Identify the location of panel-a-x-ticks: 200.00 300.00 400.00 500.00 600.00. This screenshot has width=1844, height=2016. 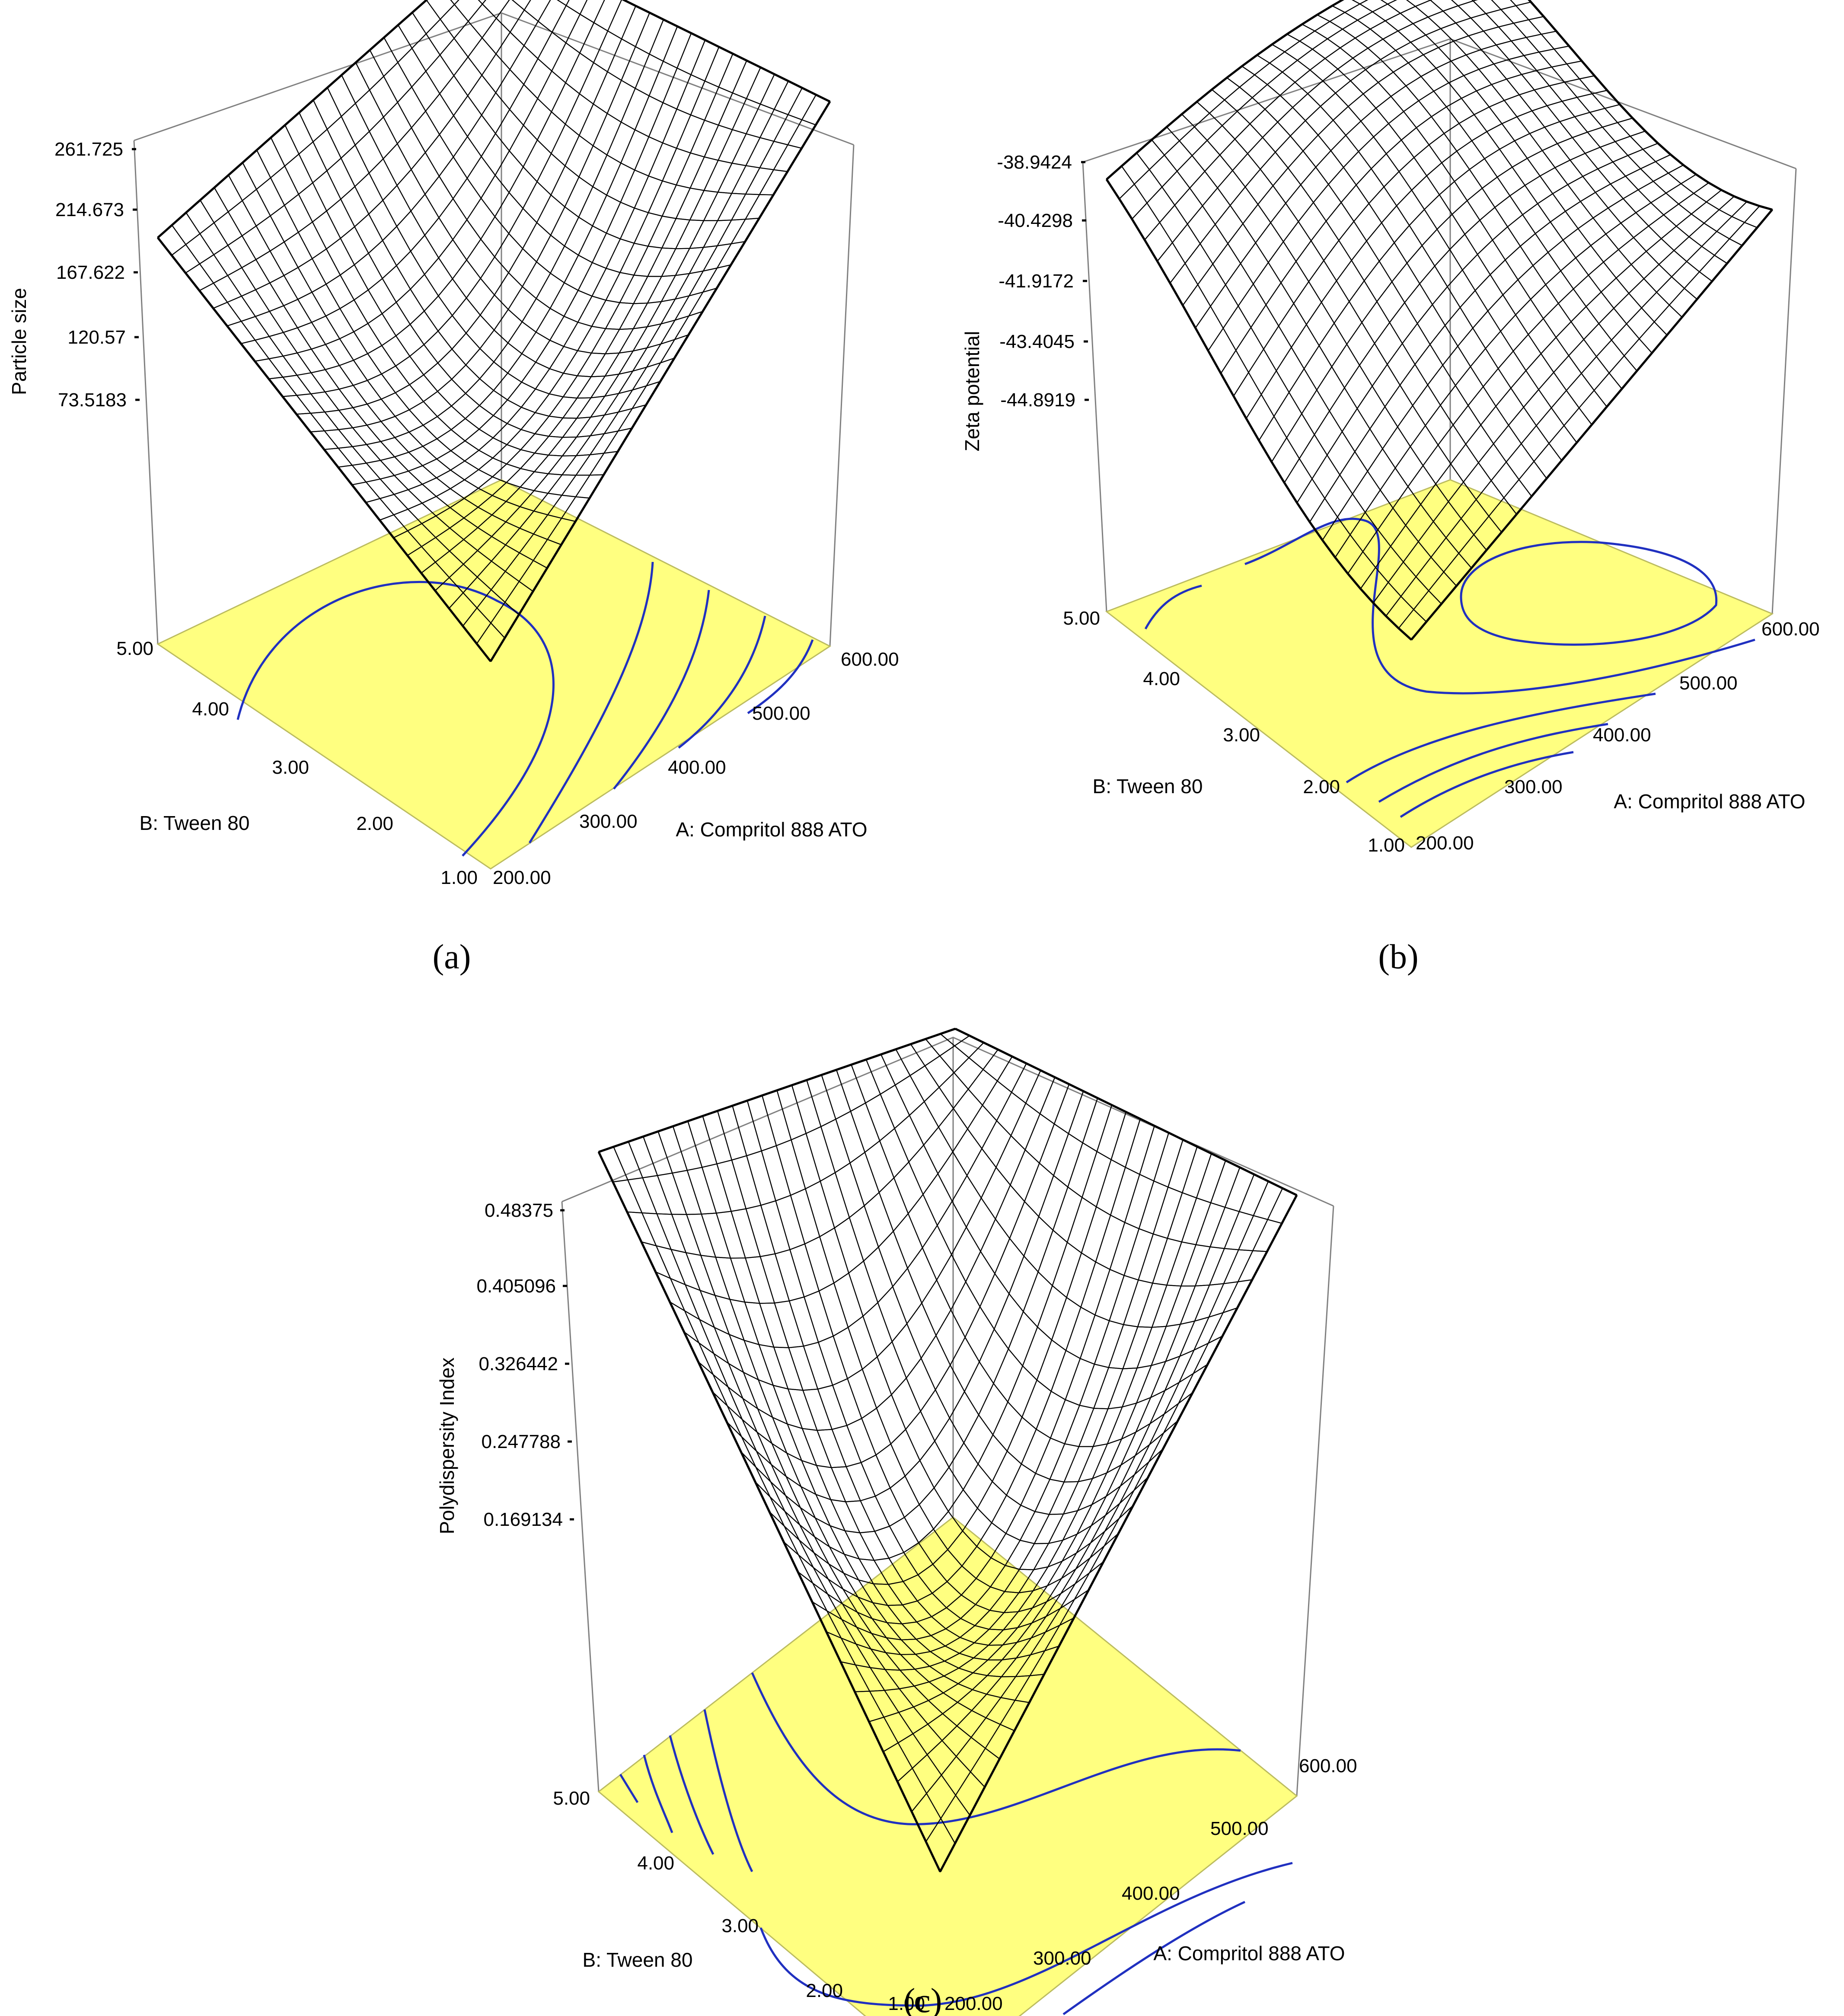
(696, 769).